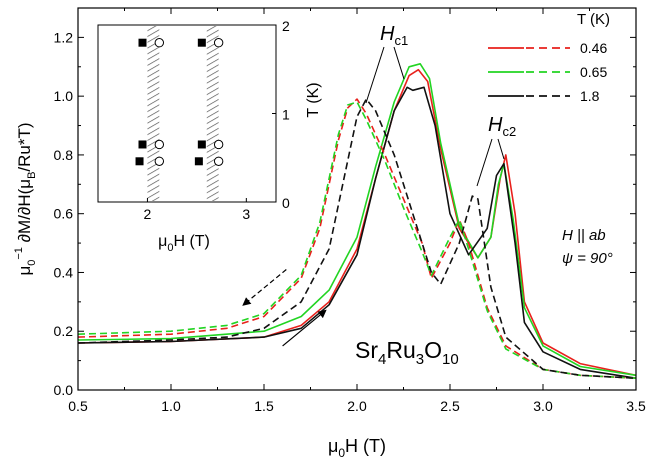 This screenshot has width=649, height=460. What do you see at coordinates (501, 149) in the screenshot?
I see `hc2-pointer-right` at bounding box center [501, 149].